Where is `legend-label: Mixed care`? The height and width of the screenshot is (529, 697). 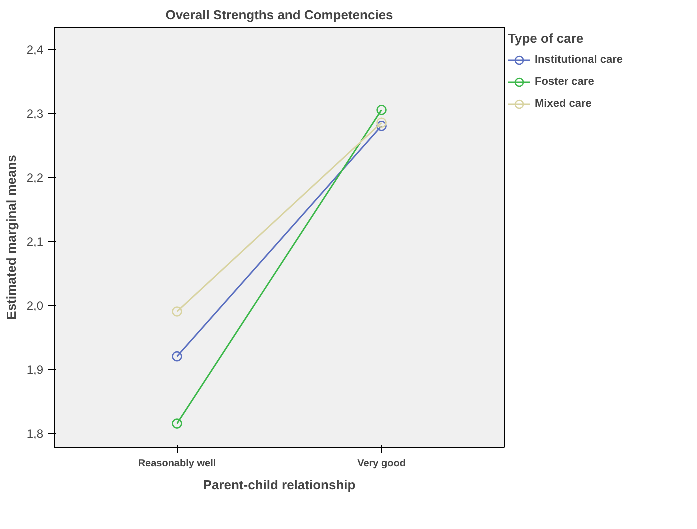
legend-label: Mixed care is located at coordinates (563, 104).